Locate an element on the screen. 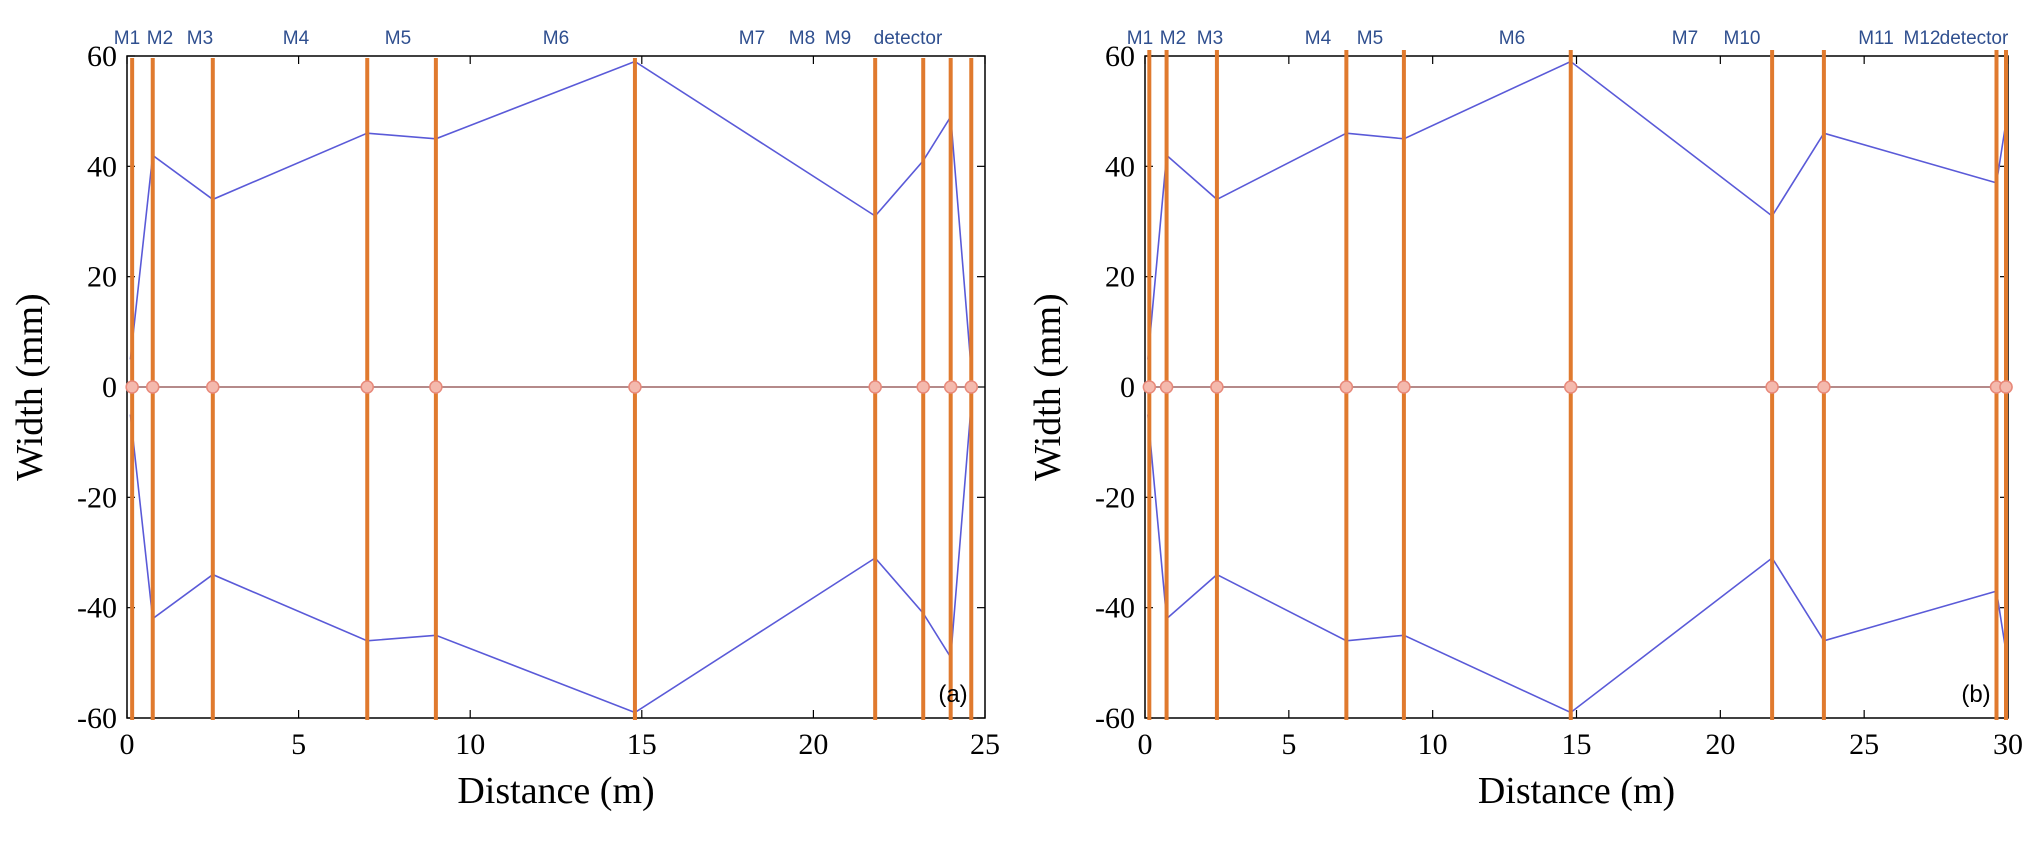 The width and height of the screenshot is (2041, 841). panel-label: (a) is located at coordinates (952, 694).